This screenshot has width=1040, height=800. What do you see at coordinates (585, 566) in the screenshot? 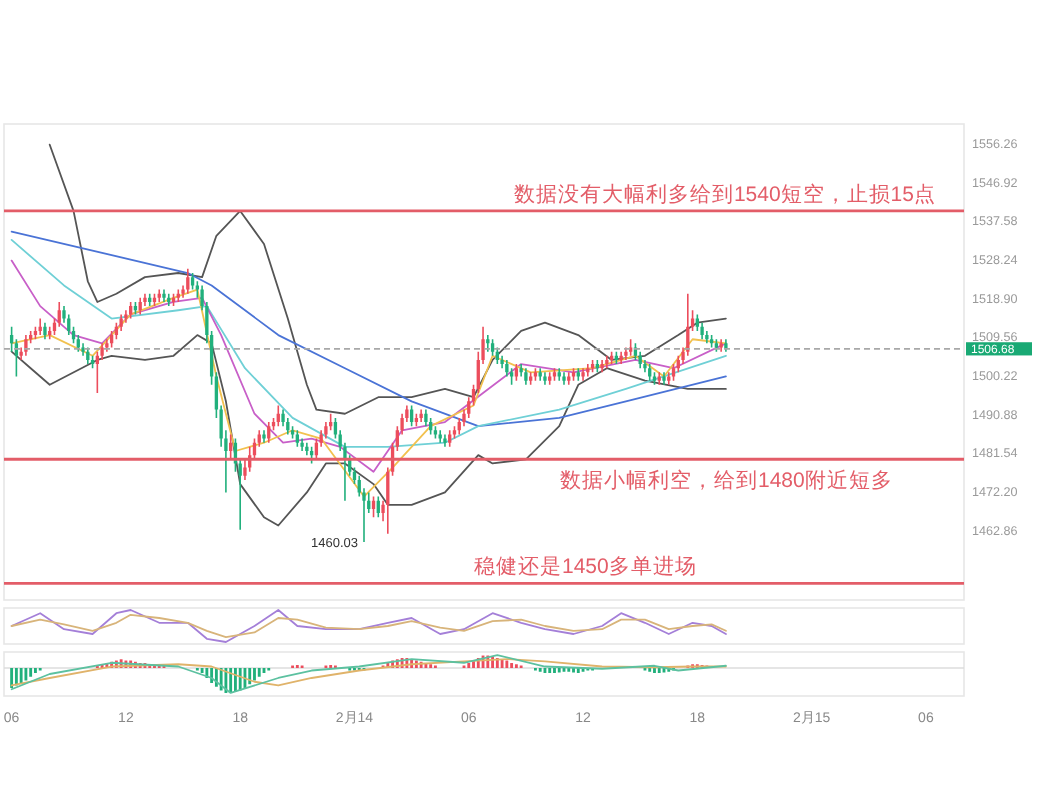
I see `ref-line-label: 稳健还是1450多单进场` at bounding box center [585, 566].